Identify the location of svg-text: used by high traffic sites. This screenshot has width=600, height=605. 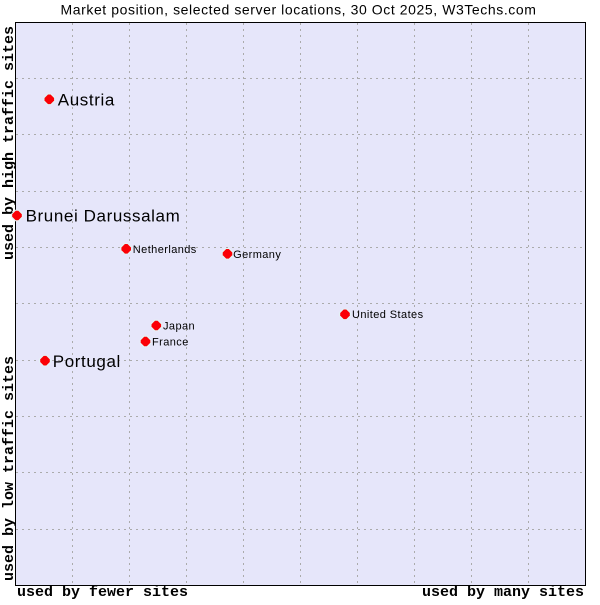
(9, 143).